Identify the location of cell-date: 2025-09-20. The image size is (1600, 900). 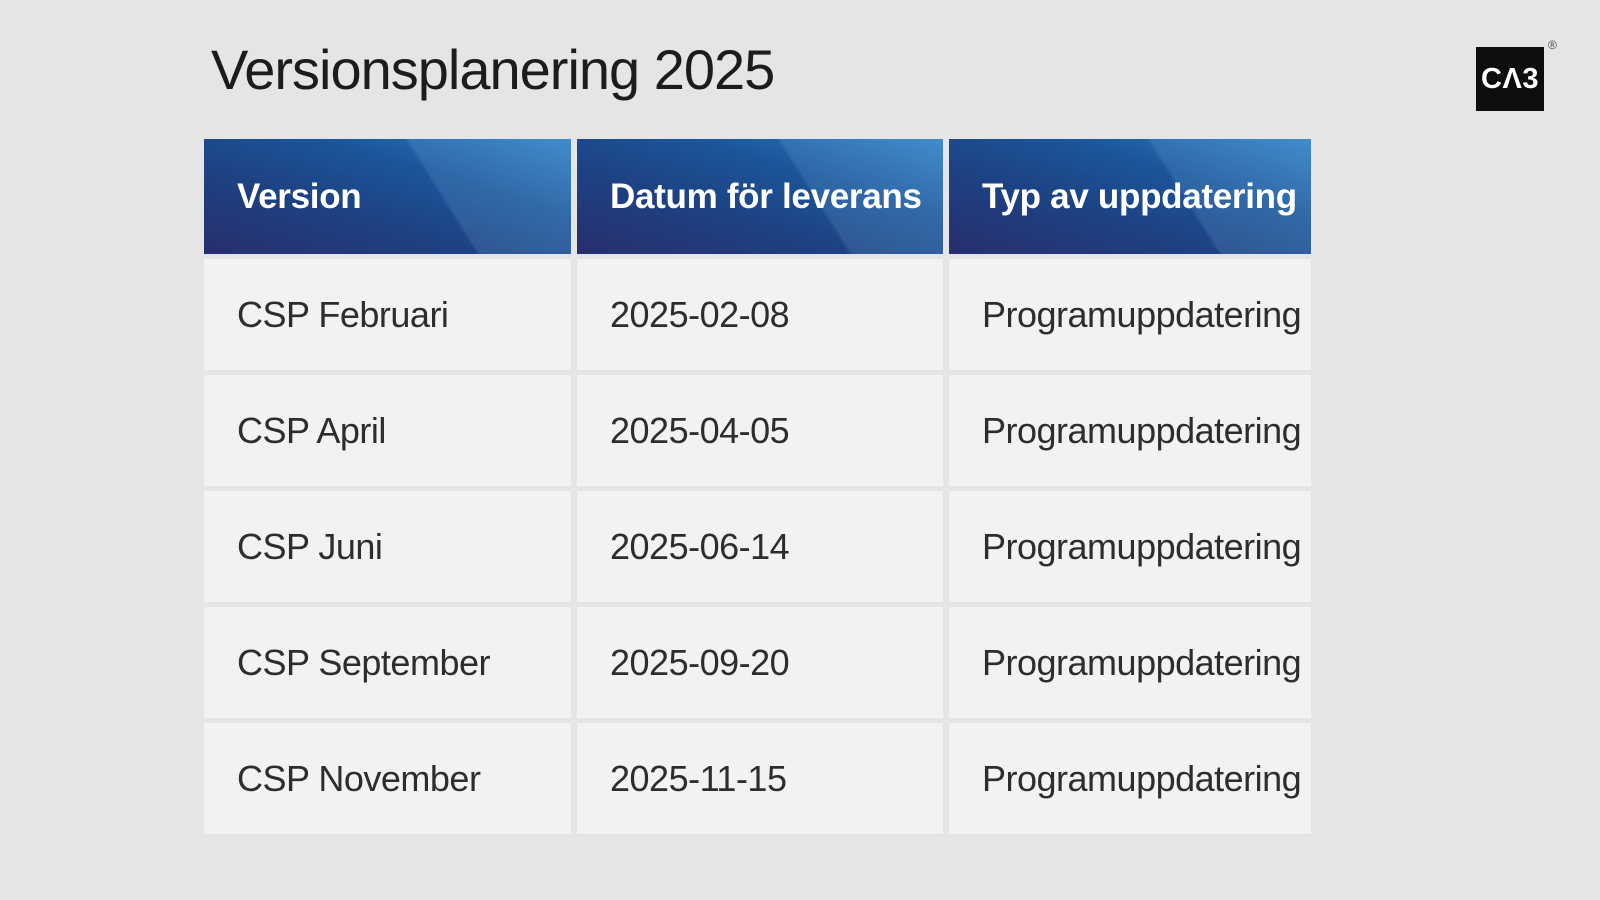
(760, 662).